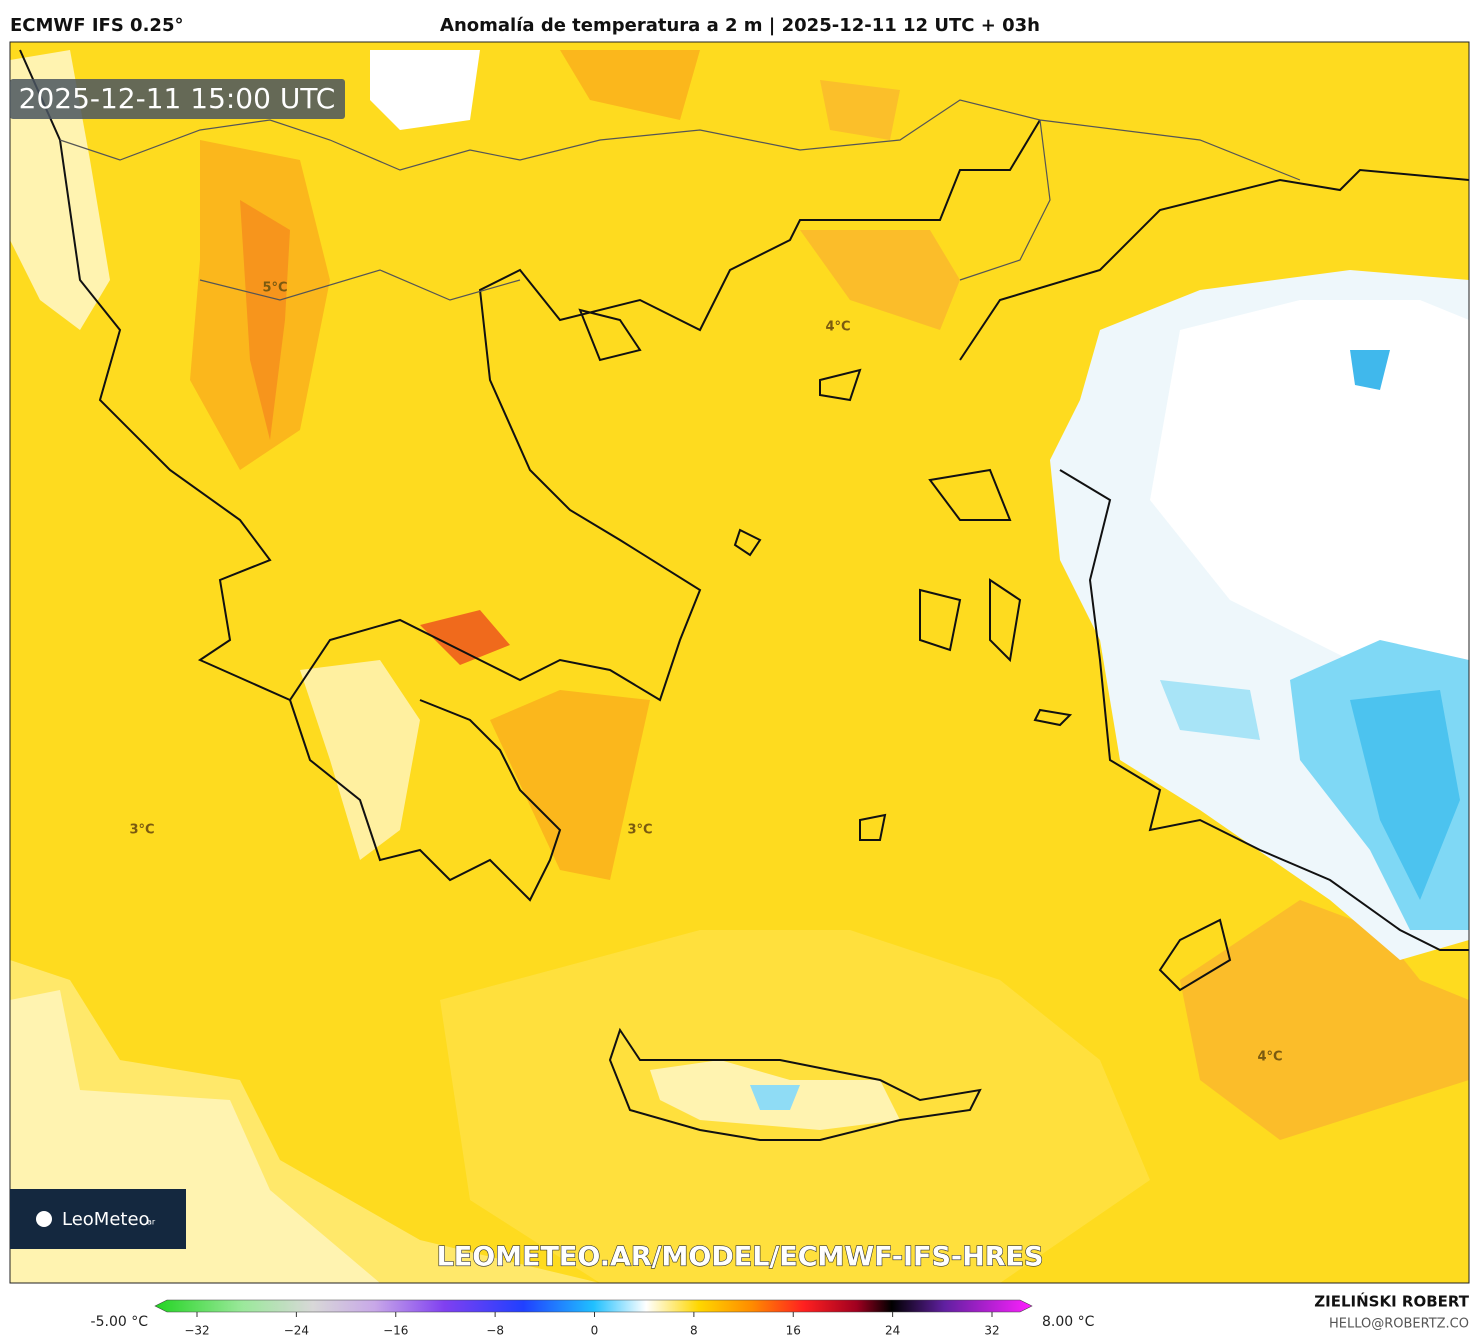 This screenshot has height=1343, width=1479. I want to click on colorbar, so click(593, 1306).